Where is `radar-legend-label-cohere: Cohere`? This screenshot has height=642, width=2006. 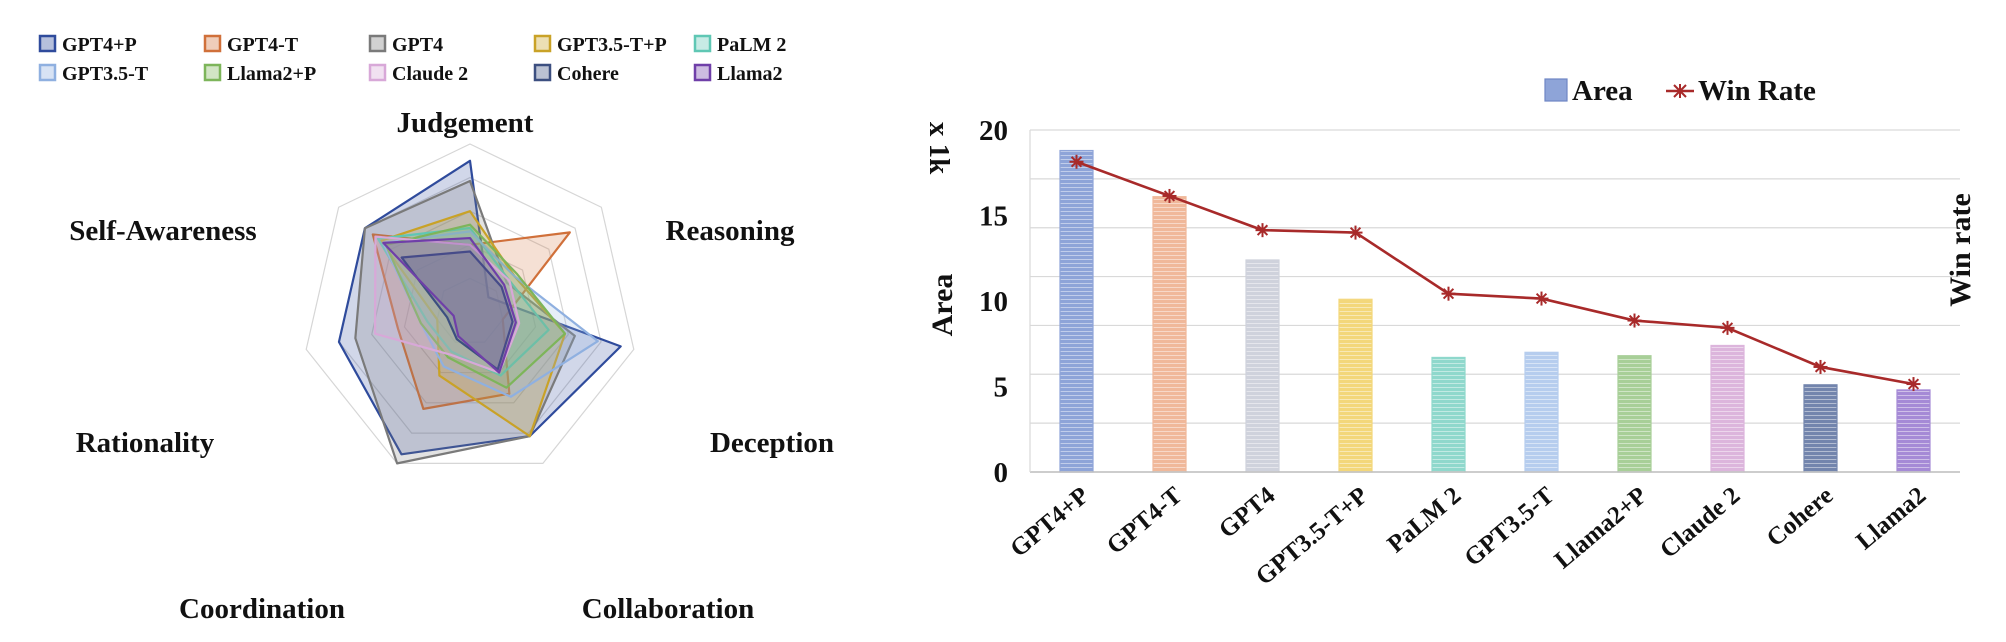
radar-legend-label-cohere: Cohere is located at coordinates (588, 74).